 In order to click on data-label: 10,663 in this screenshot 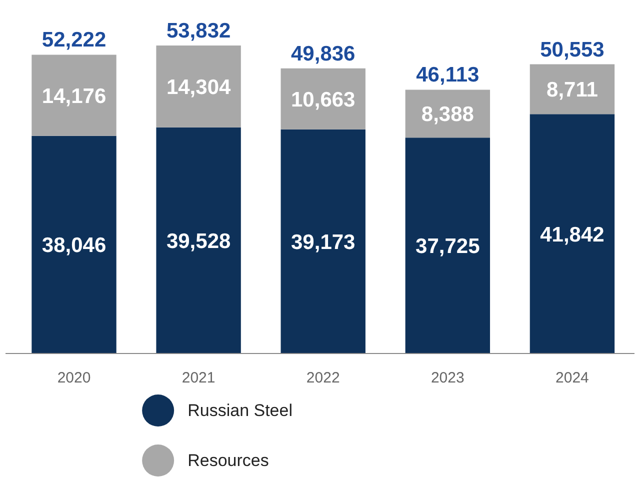, I will do `click(323, 100)`.